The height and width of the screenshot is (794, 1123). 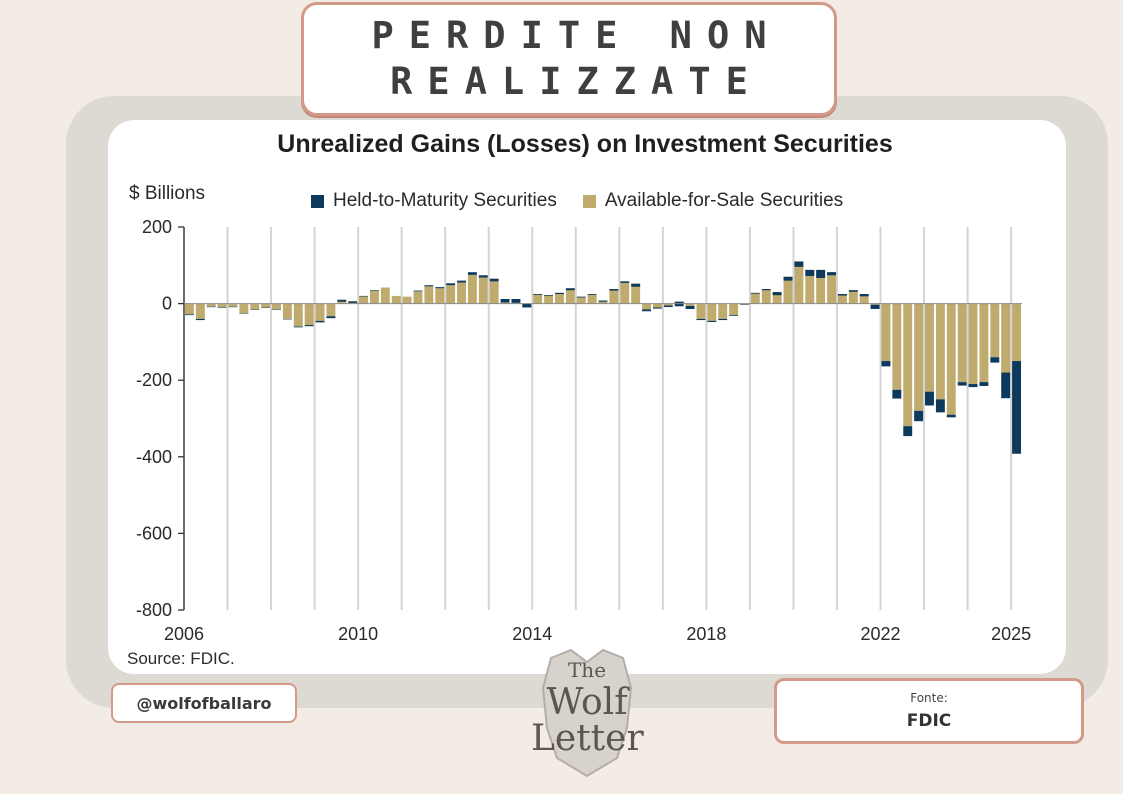 What do you see at coordinates (154, 380) in the screenshot?
I see `y-tick-label: -200` at bounding box center [154, 380].